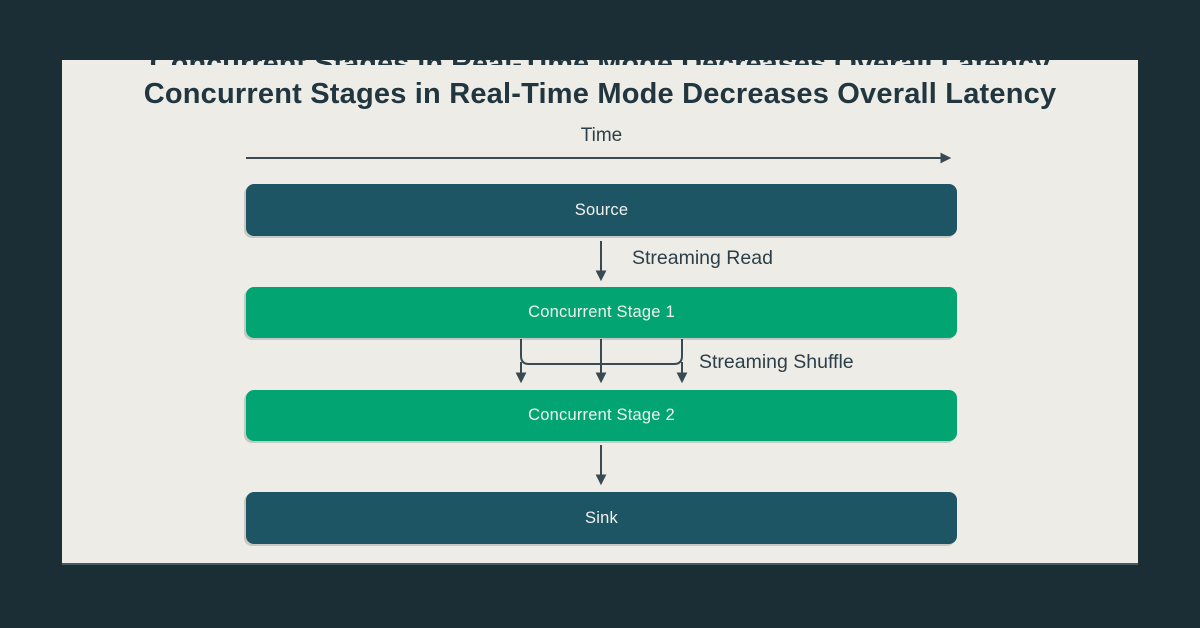 This screenshot has width=1200, height=628. What do you see at coordinates (776, 362) in the screenshot?
I see `streaming-shuffle-label: Streaming Shuffle` at bounding box center [776, 362].